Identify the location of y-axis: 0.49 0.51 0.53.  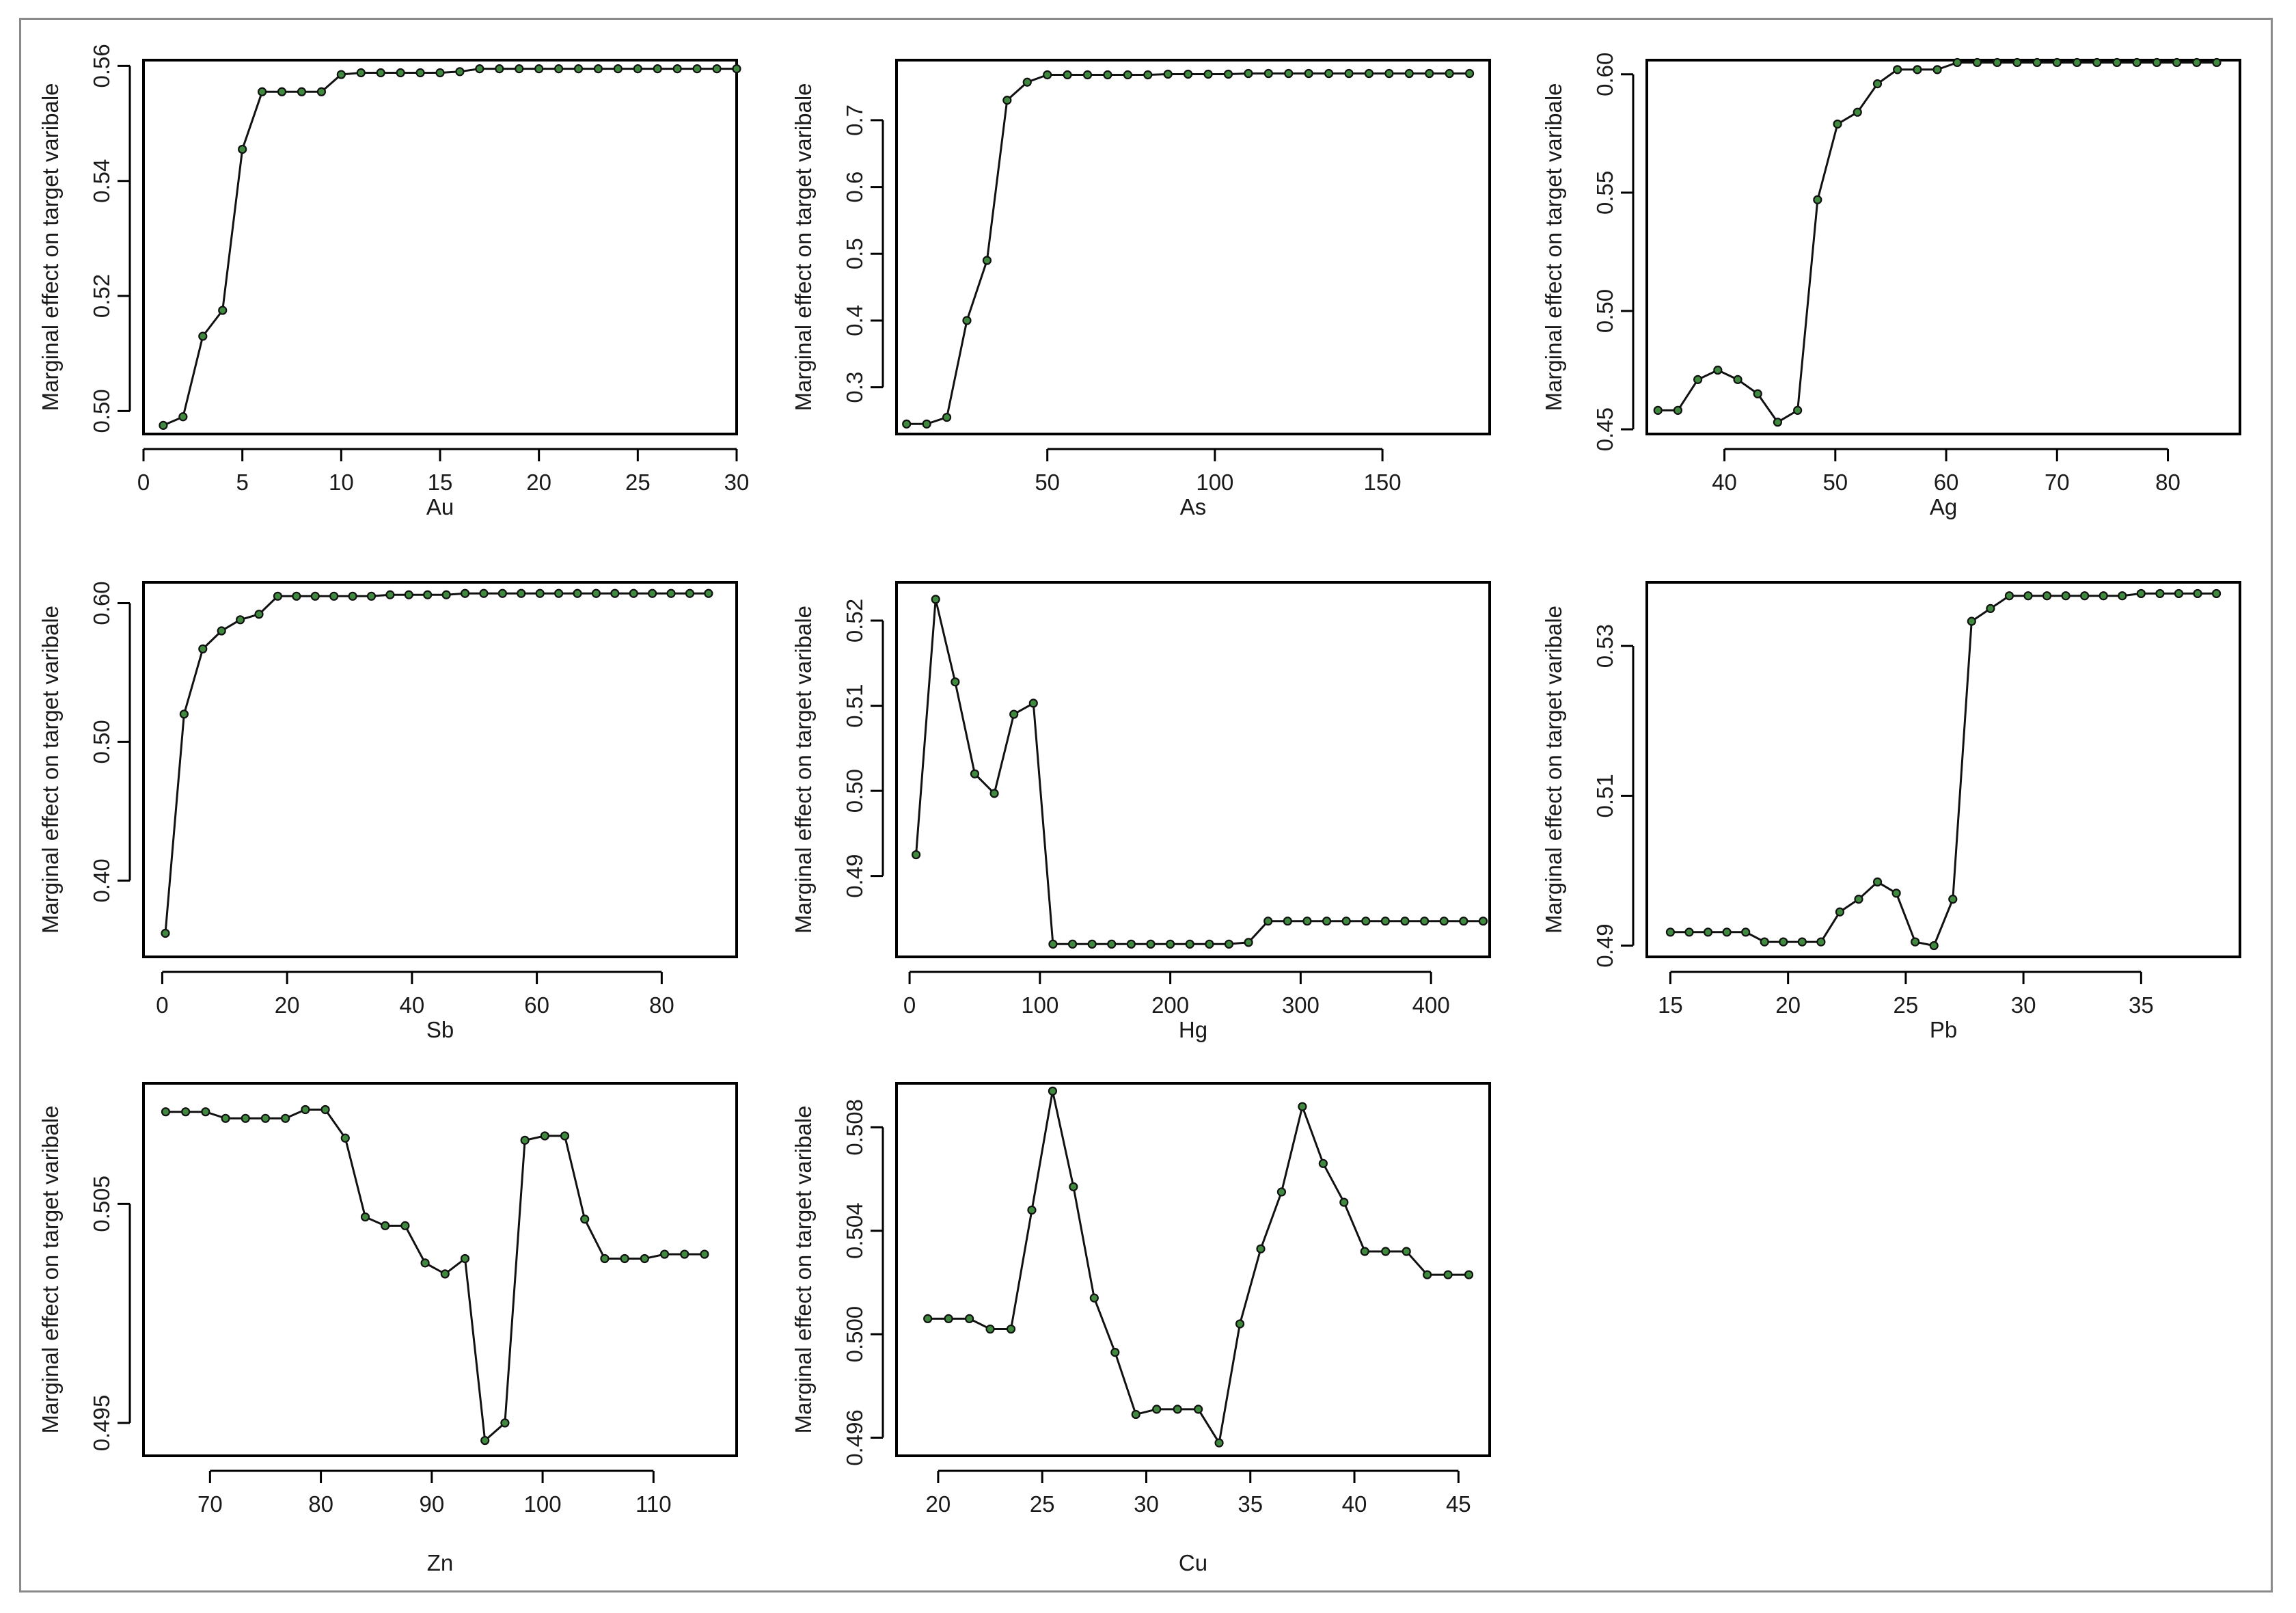
(1613, 796).